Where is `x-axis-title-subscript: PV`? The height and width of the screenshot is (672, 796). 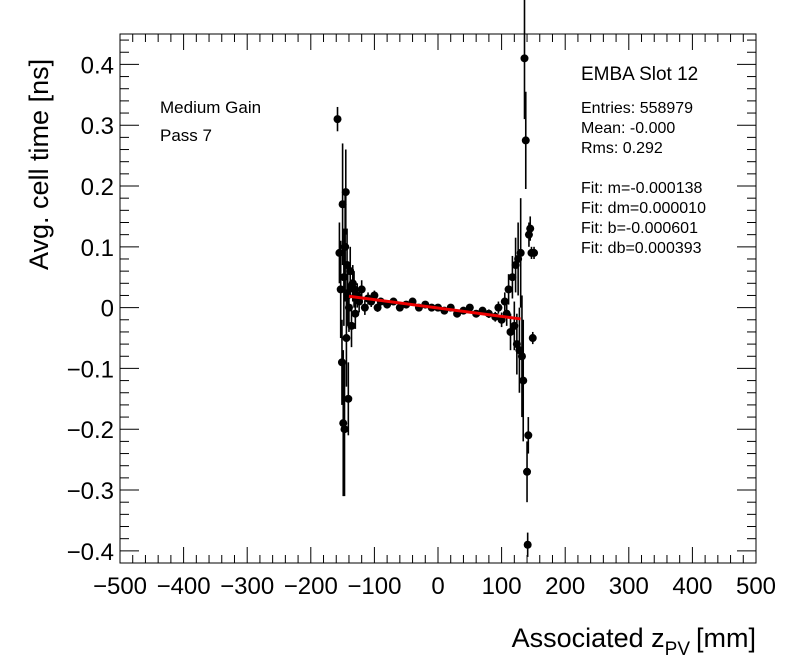 x-axis-title-subscript: PV is located at coordinates (678, 649).